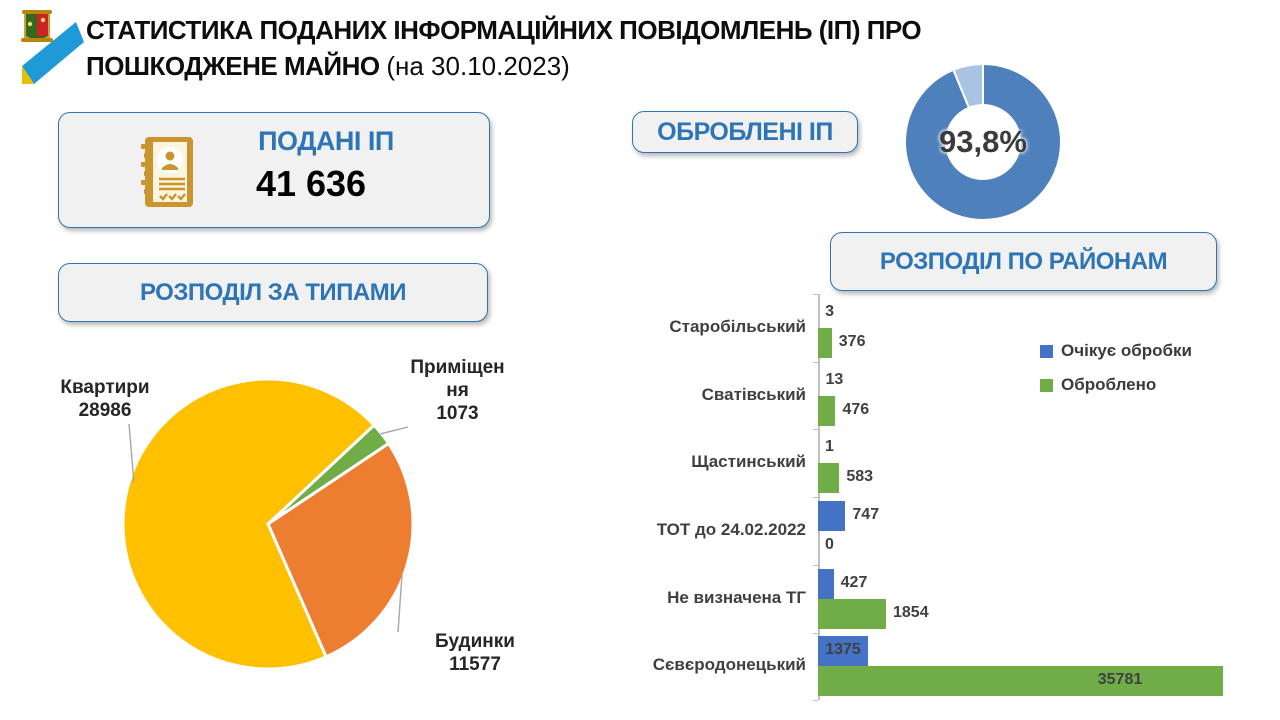 Image resolution: width=1280 pixels, height=720 pixels. What do you see at coordinates (28, 75) in the screenshot?
I see `ribbon-yellow` at bounding box center [28, 75].